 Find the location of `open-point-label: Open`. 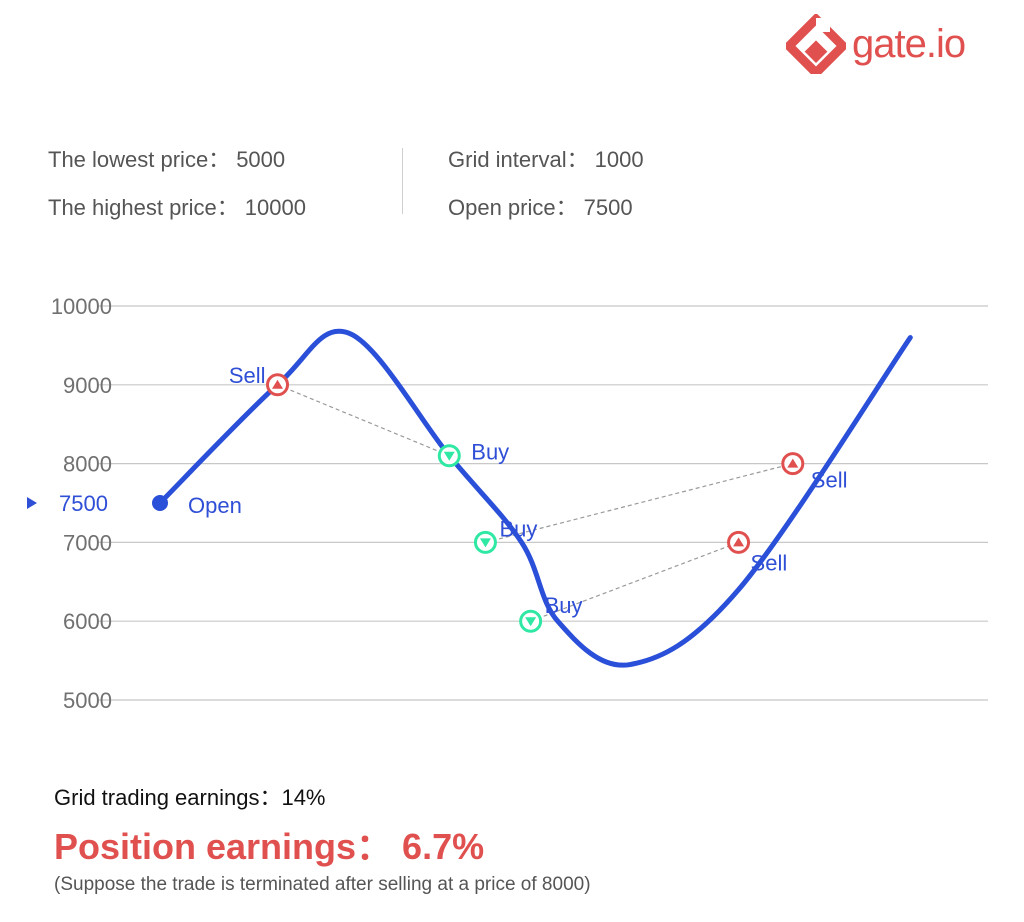

open-point-label: Open is located at coordinates (215, 505).